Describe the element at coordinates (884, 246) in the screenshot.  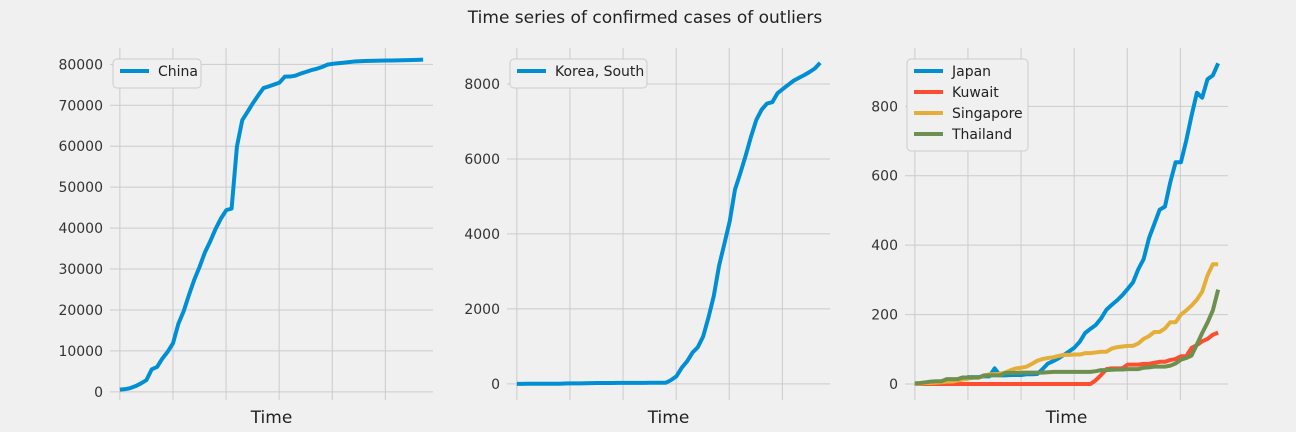
I see `y-tick-label: 400` at that location.